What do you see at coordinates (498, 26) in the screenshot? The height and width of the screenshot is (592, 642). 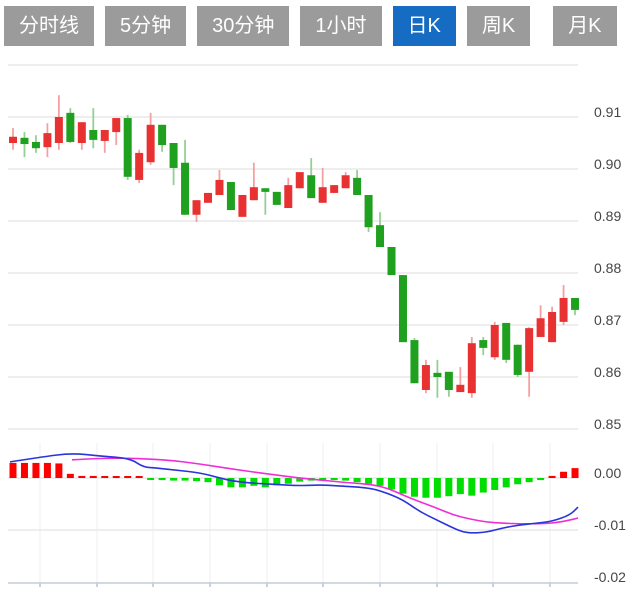 I see `tab-weekly-k: 周K` at bounding box center [498, 26].